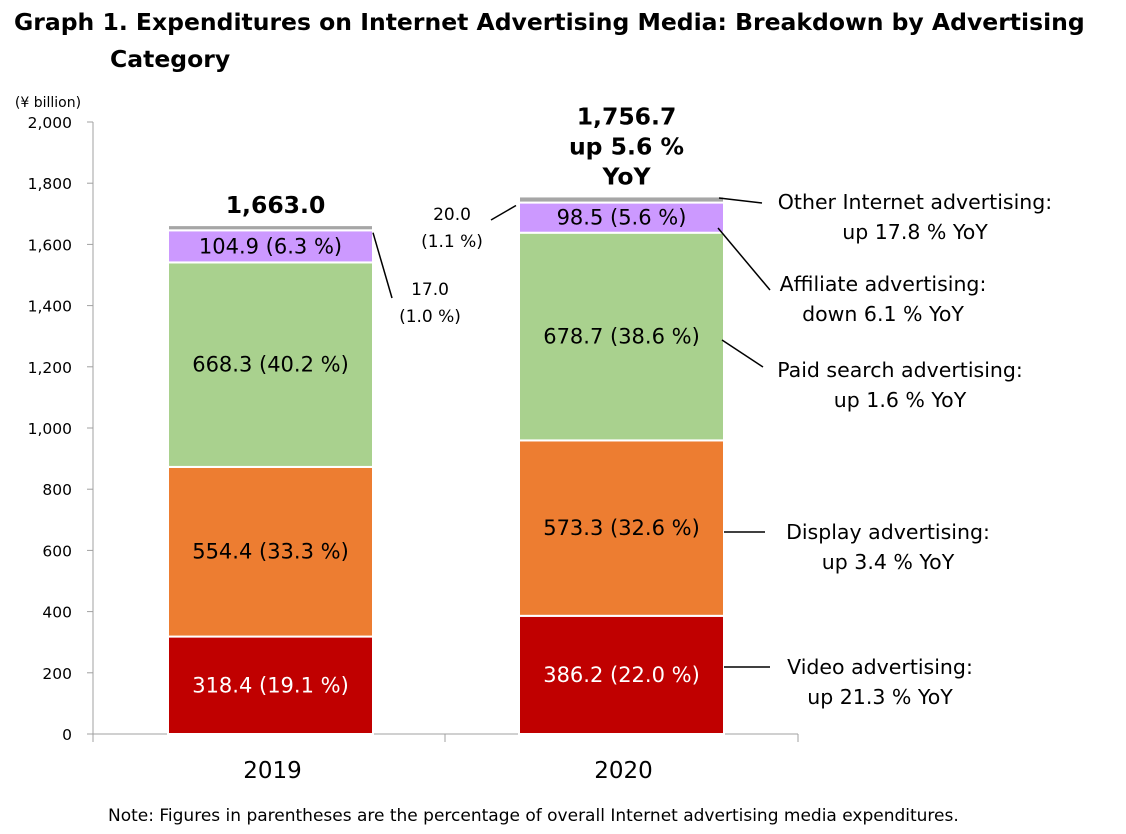  What do you see at coordinates (57, 490) in the screenshot?
I see `y-tick-label: 800` at bounding box center [57, 490].